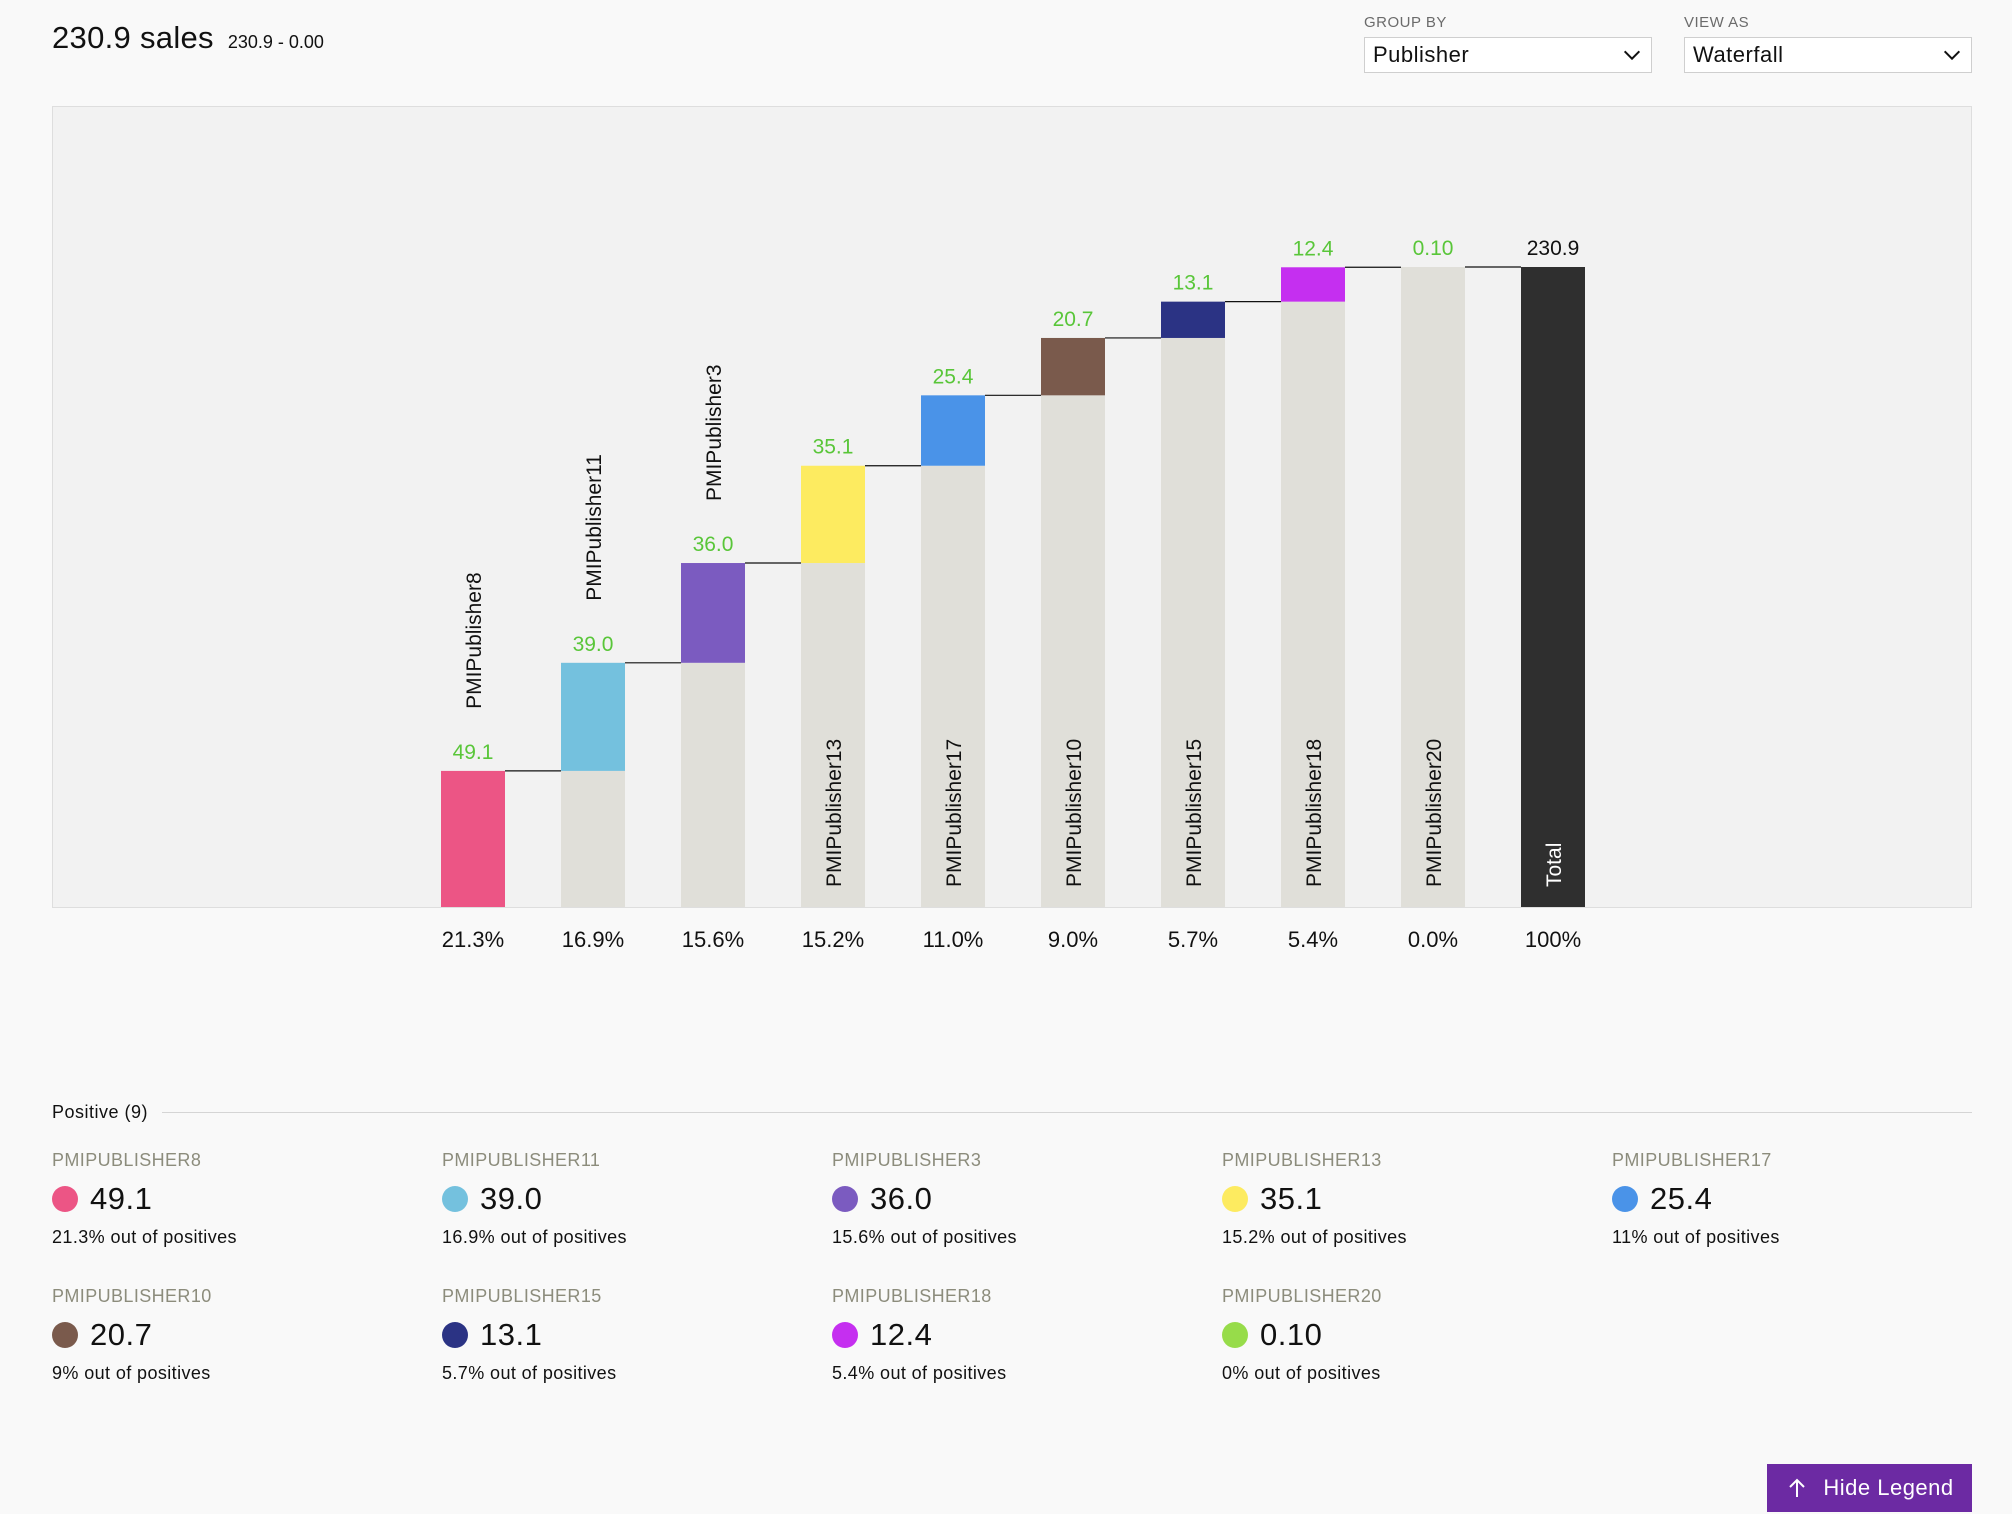  I want to click on legend-header: Positive (9), so click(1012, 1112).